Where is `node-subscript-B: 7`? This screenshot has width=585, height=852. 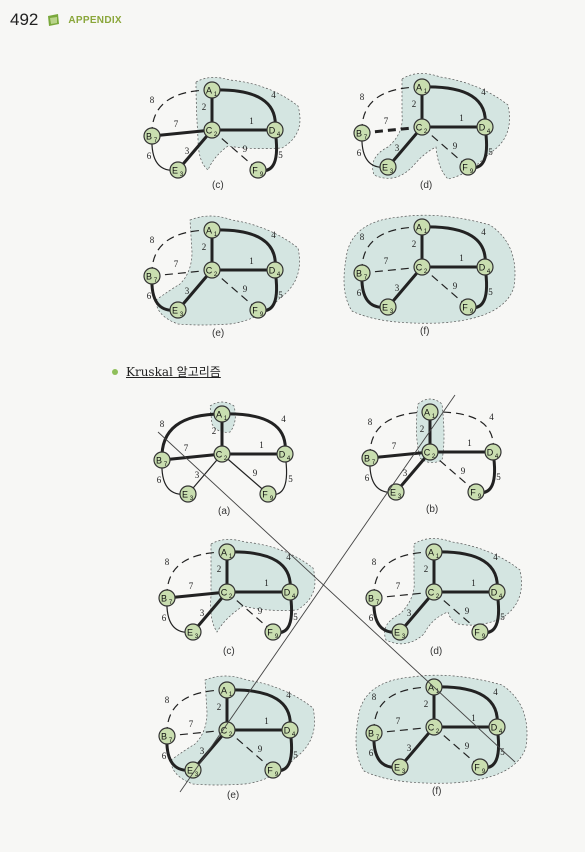 node-subscript-B: 7 is located at coordinates (366, 138).